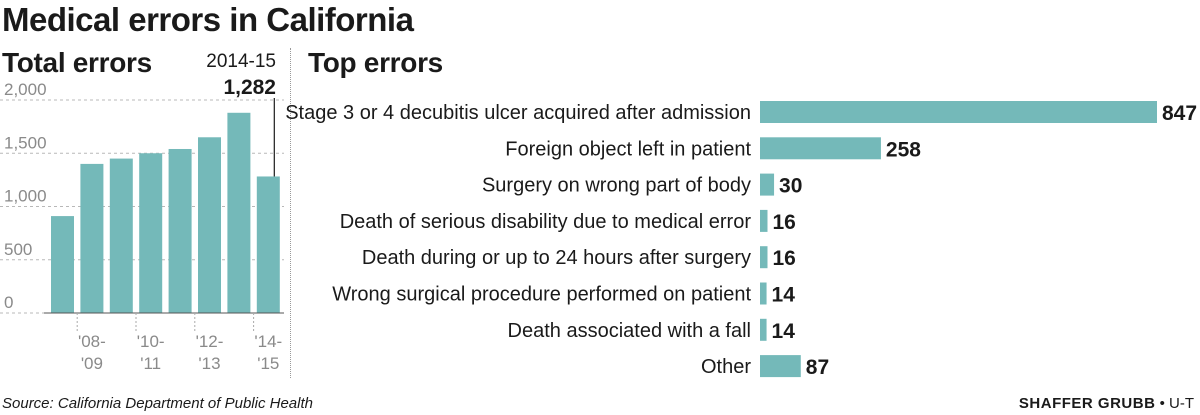 This screenshot has height=415, width=1200. Describe the element at coordinates (628, 149) in the screenshot. I see `category-label: Foreign object left in patient` at that location.